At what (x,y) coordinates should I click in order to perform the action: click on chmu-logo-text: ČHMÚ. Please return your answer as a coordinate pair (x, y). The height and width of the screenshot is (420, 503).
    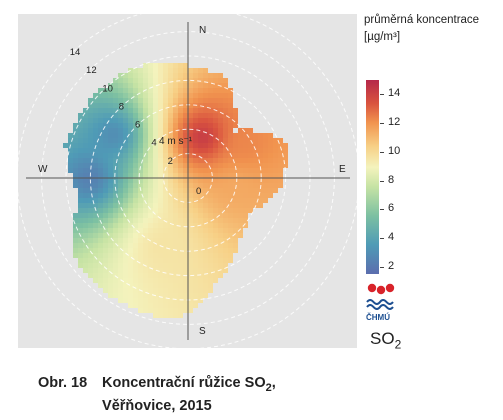
    Looking at the image, I should click on (378, 317).